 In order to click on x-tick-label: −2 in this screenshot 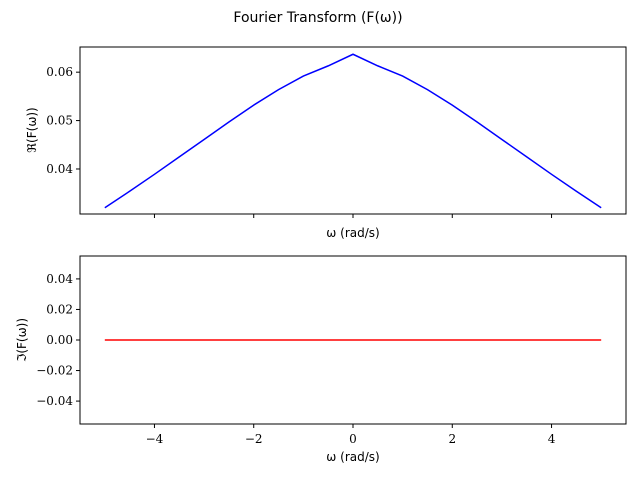, I will do `click(254, 439)`.